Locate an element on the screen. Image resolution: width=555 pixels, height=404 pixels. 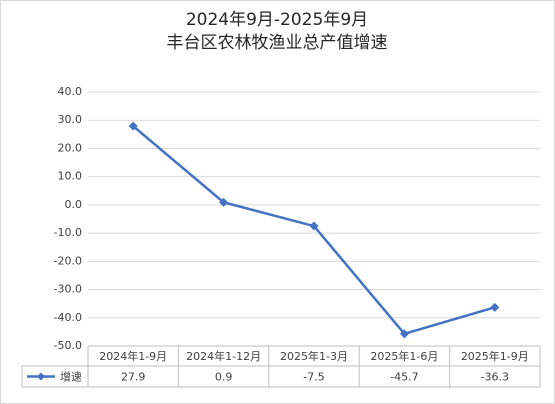
table-value: 27.9 is located at coordinates (133, 377).